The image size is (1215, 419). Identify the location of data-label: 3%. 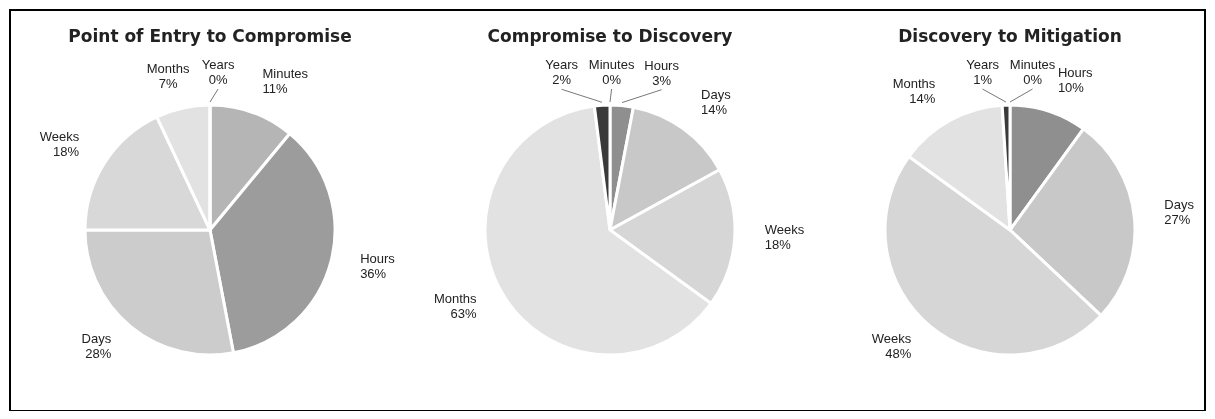
(662, 80).